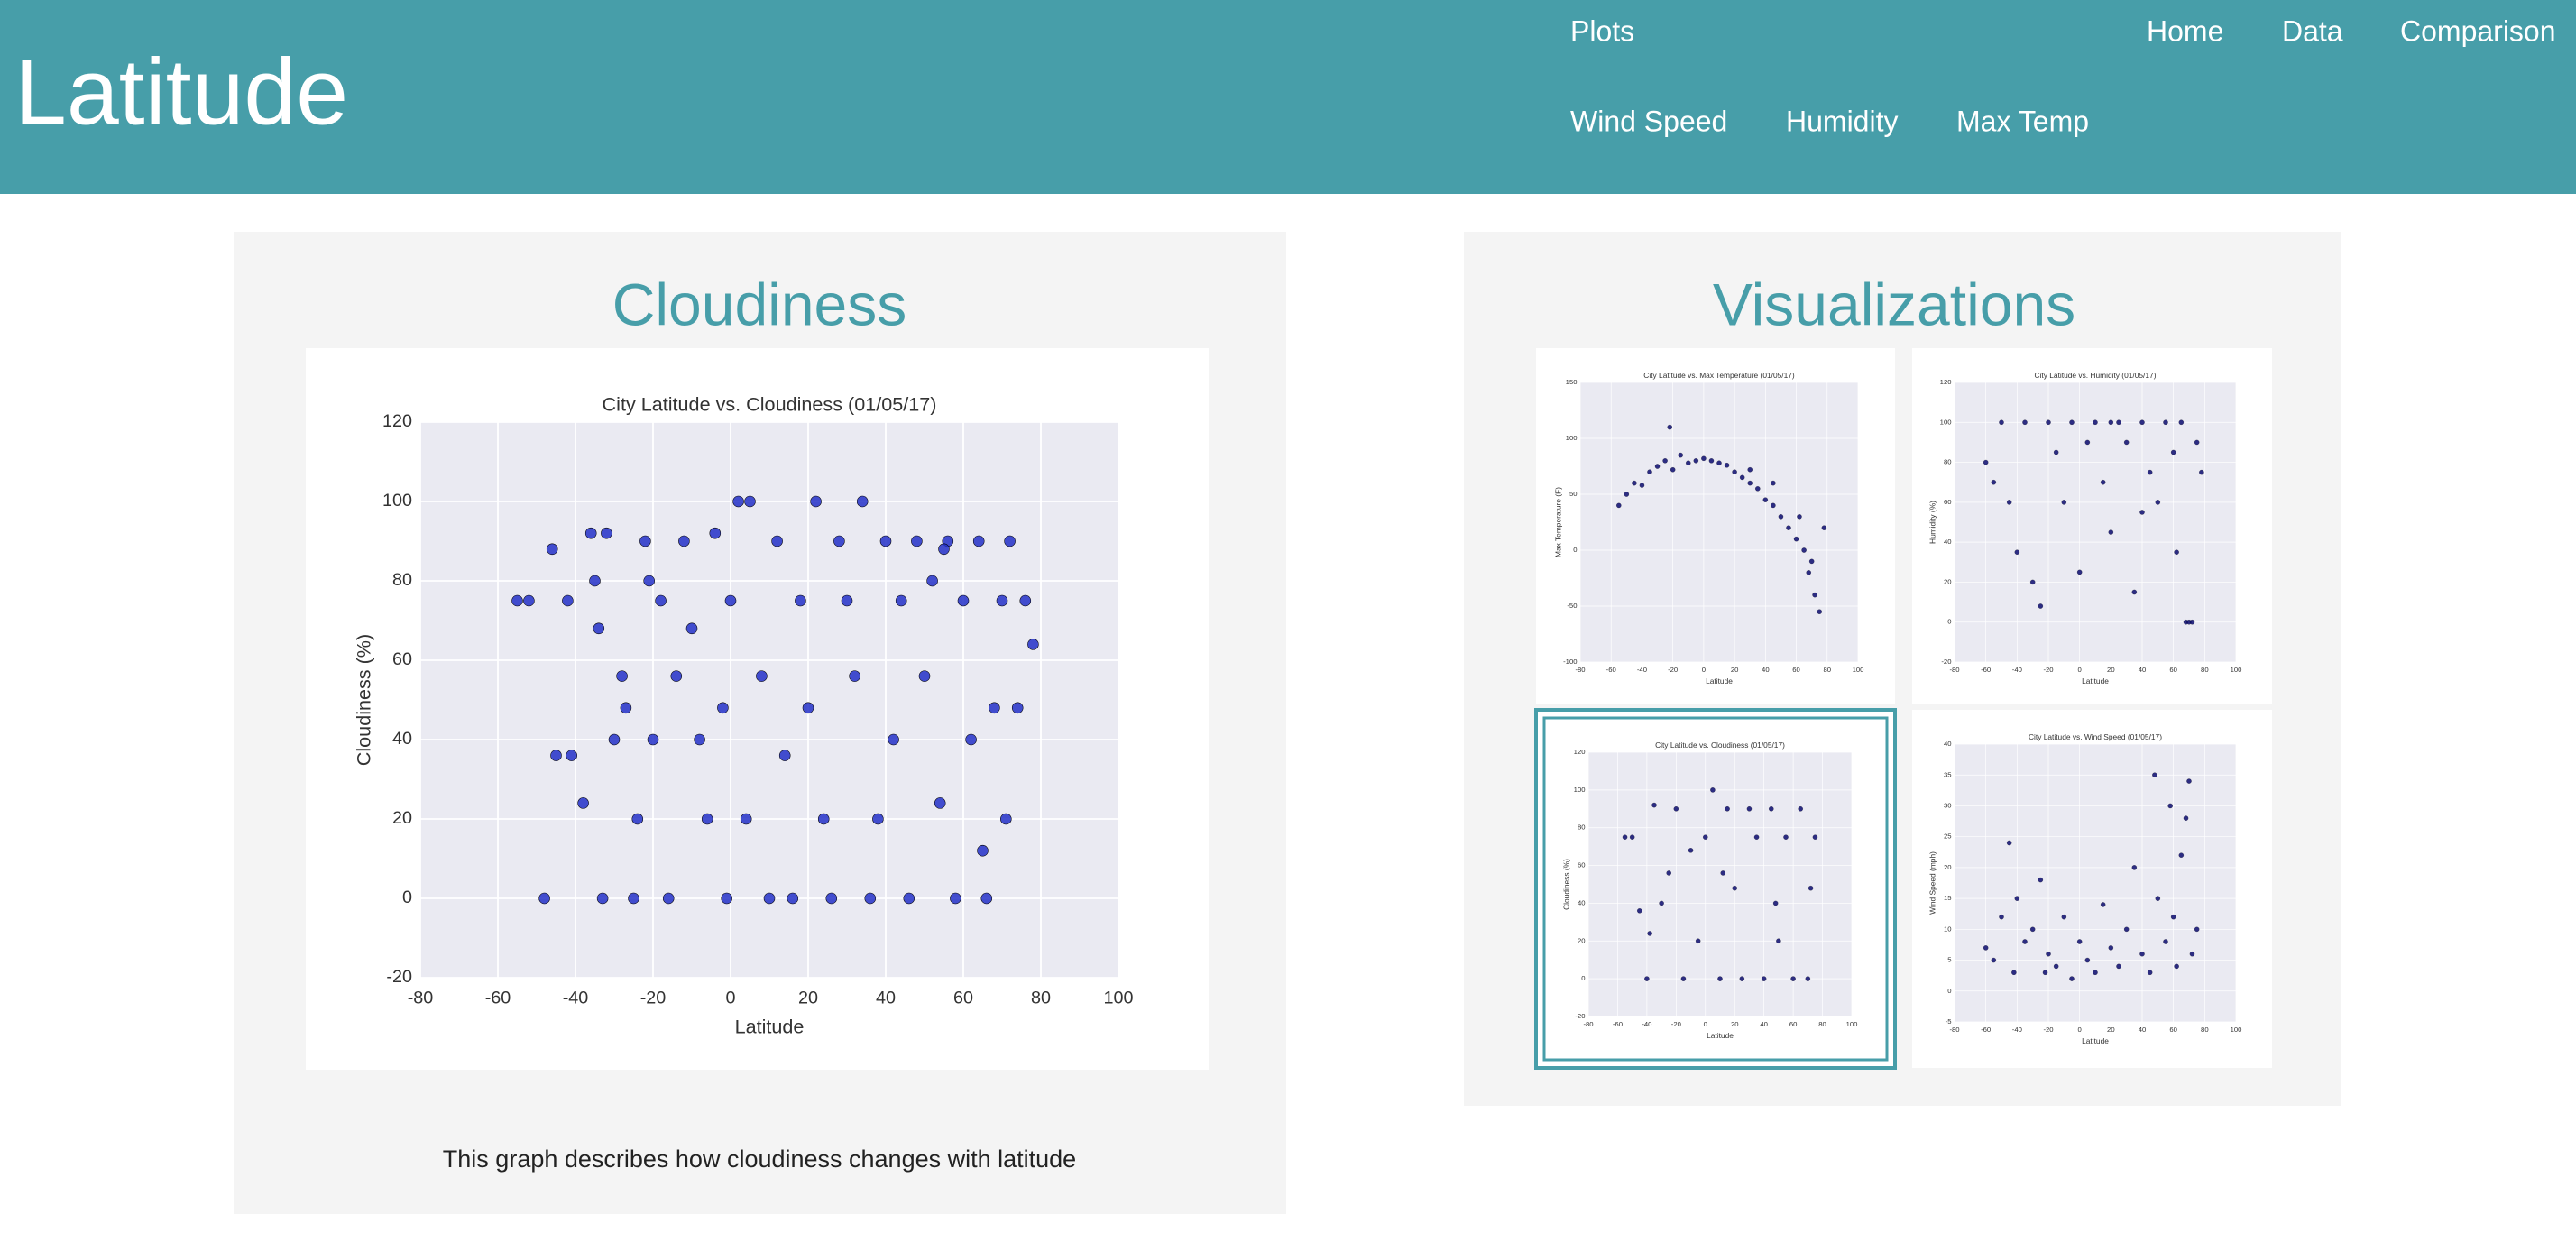 The width and height of the screenshot is (2576, 1251). Describe the element at coordinates (1948, 581) in the screenshot. I see `y-tick-label: 20` at that location.